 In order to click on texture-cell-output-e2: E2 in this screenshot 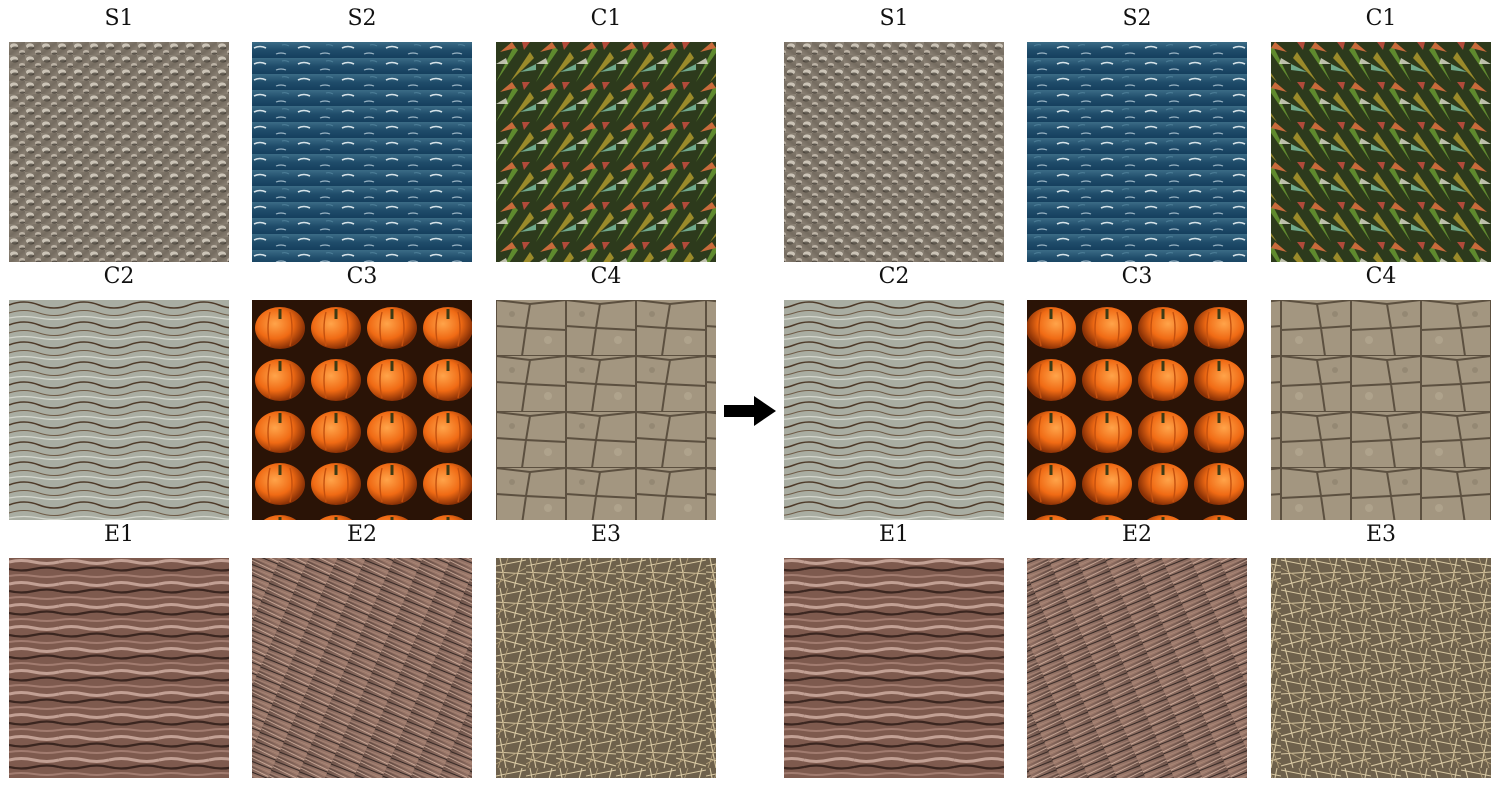, I will do `click(1137, 647)`.